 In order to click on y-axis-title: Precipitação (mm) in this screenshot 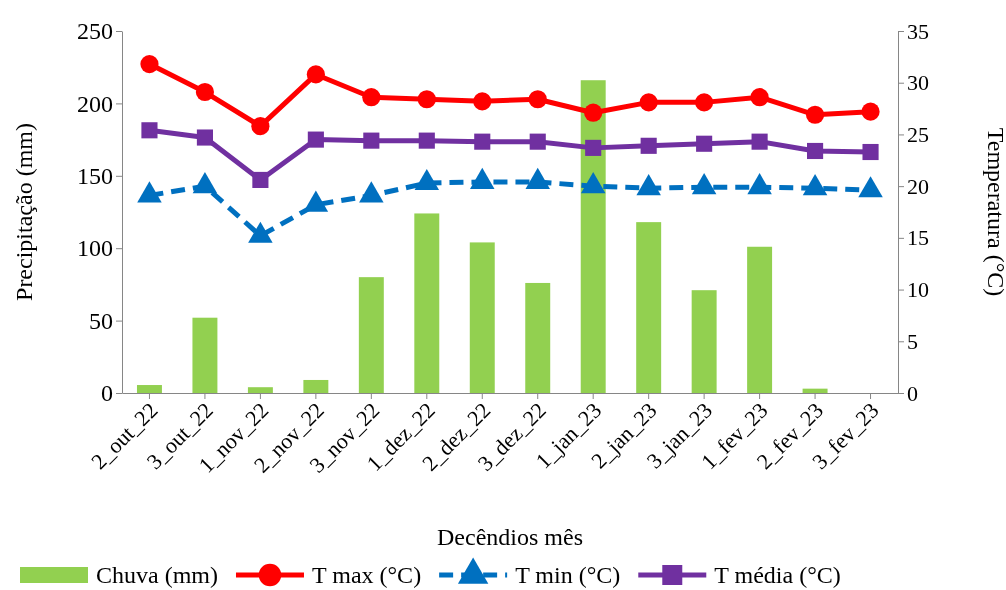, I will do `click(24, 212)`.